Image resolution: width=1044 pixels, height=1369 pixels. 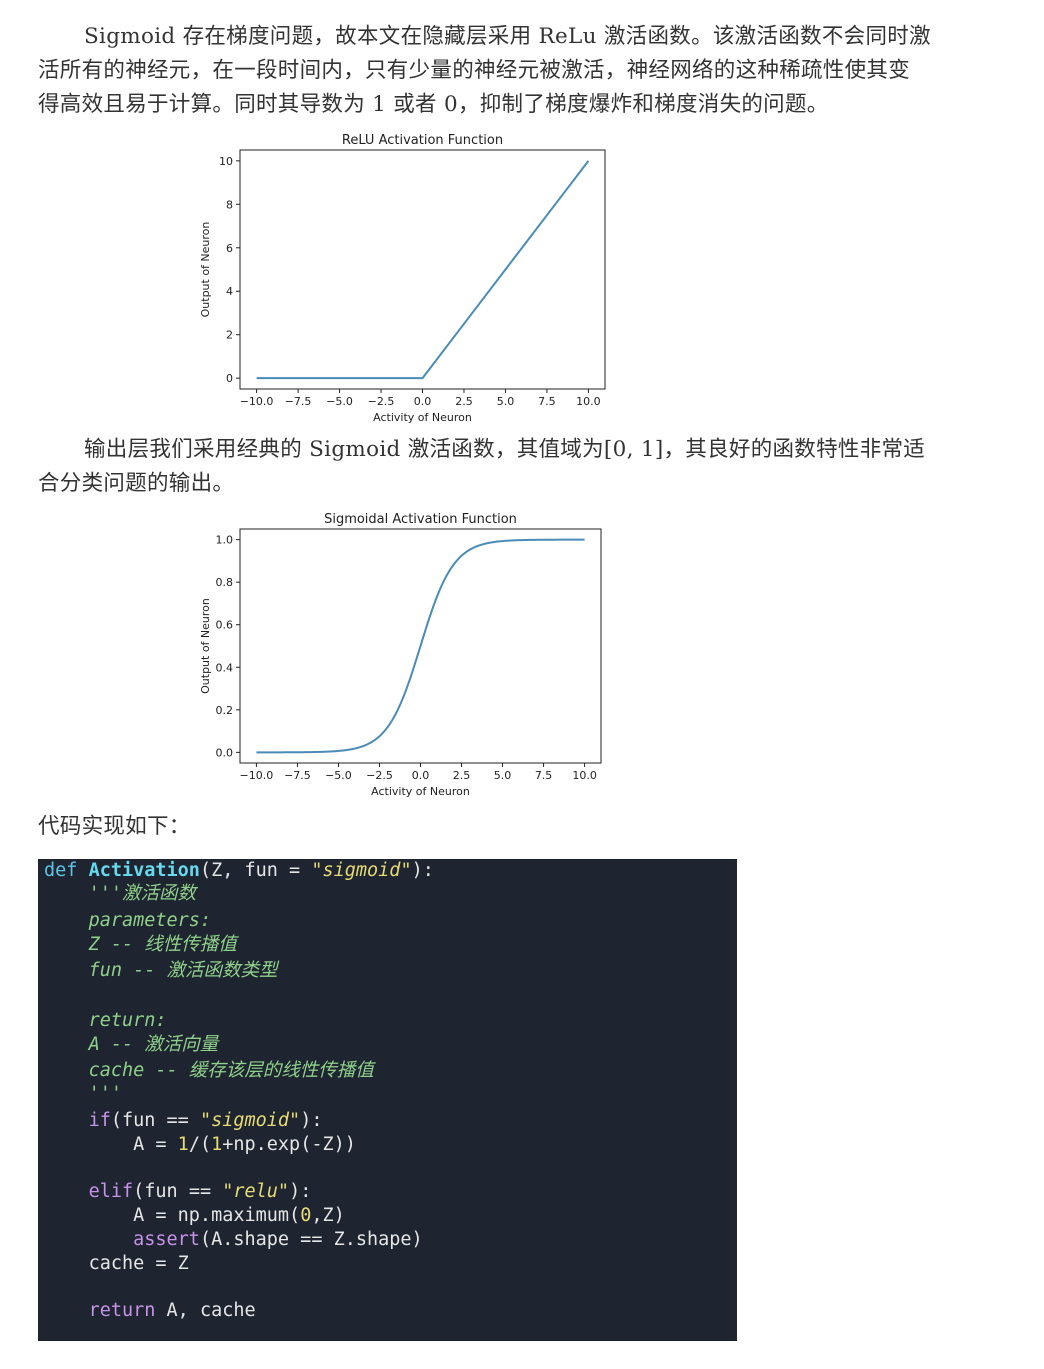 I want to click on code-docstring: ''', so click(x=105, y=1093).